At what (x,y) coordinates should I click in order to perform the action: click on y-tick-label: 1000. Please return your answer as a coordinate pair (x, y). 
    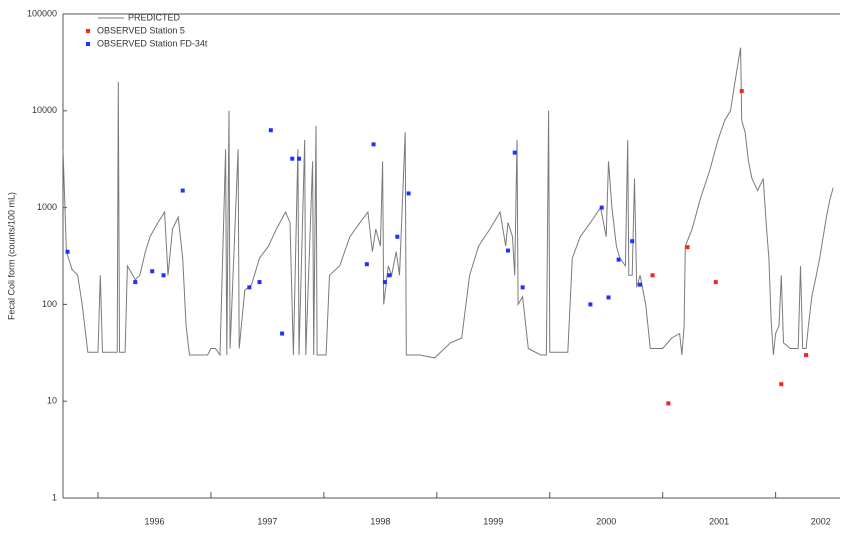
    Looking at the image, I should click on (47, 207).